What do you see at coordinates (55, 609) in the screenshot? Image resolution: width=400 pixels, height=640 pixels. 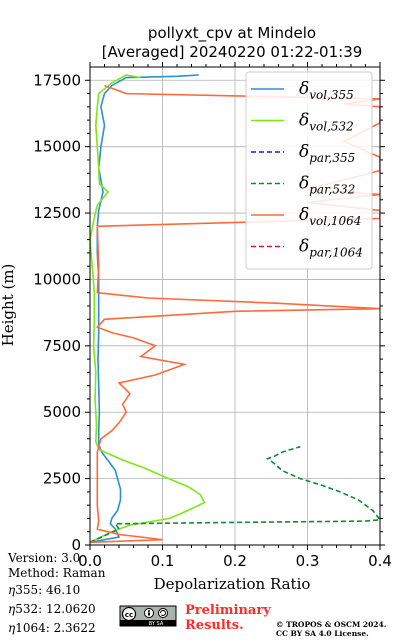 I see `eta532-value: 532: 12.0620` at bounding box center [55, 609].